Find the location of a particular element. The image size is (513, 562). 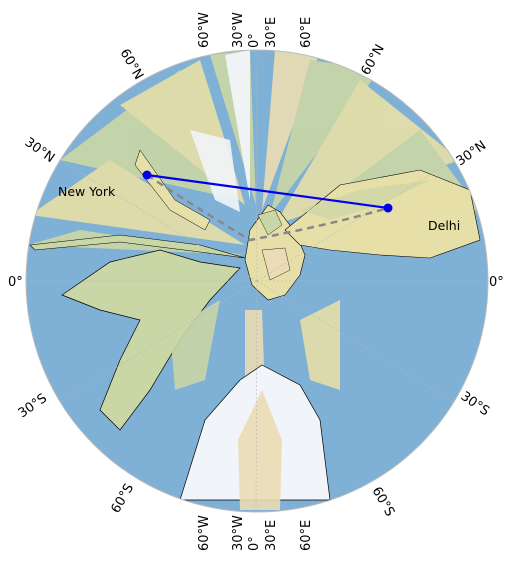

city-marker-new-york is located at coordinates (147, 175).